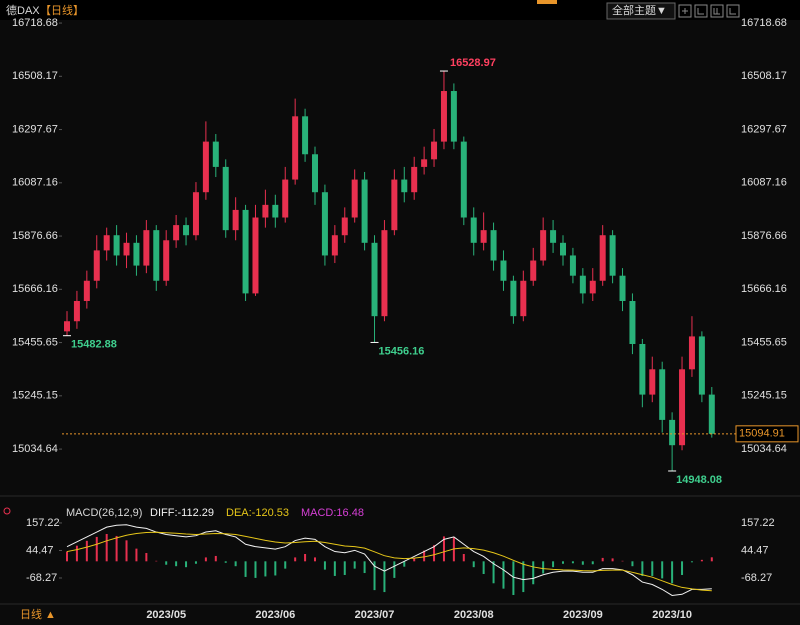 The width and height of the screenshot is (800, 625). Describe the element at coordinates (756, 578) in the screenshot. I see `y2-tick-label: -68.27` at that location.